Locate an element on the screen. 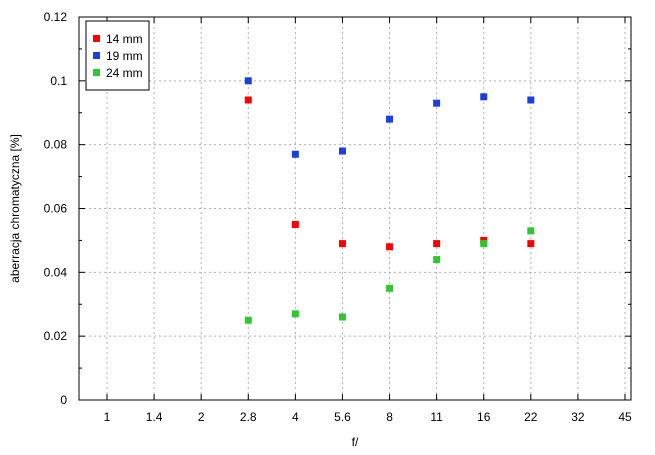 This screenshot has width=655, height=455. x-tick-label: 5.6 is located at coordinates (342, 417).